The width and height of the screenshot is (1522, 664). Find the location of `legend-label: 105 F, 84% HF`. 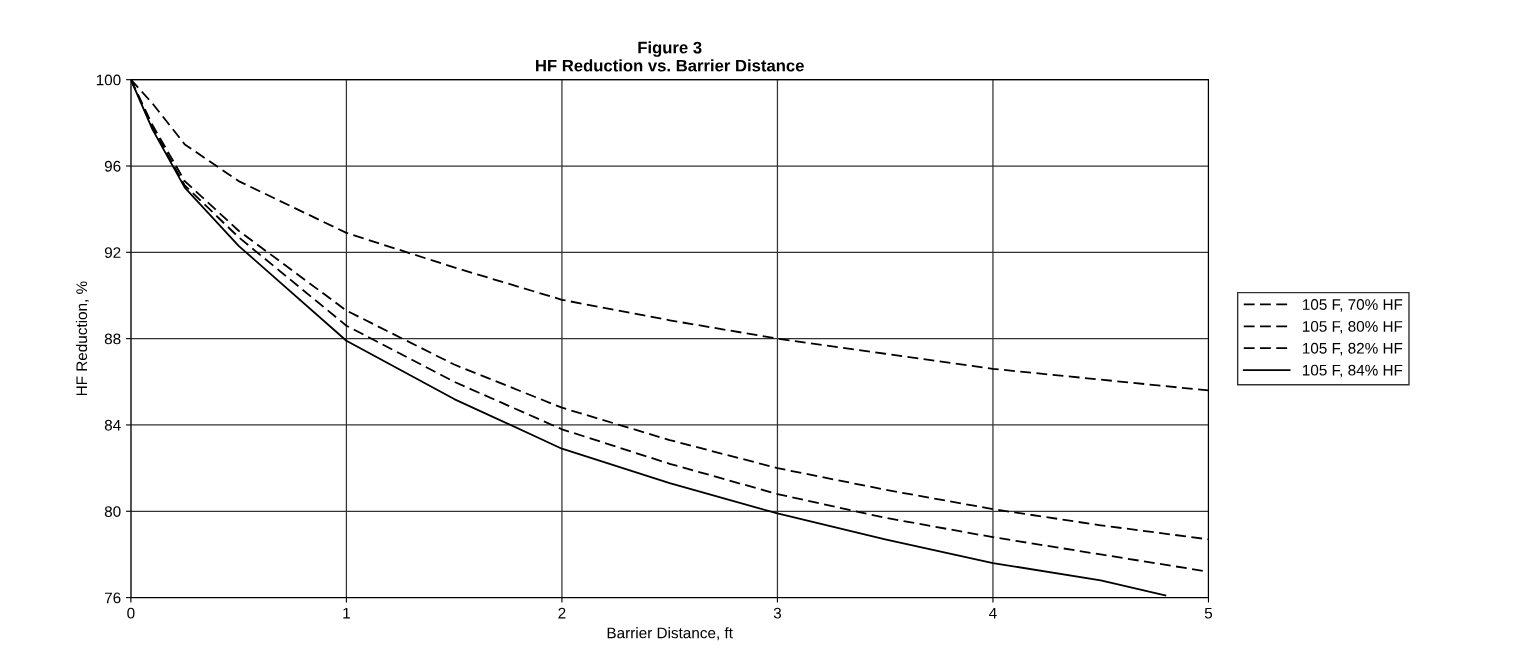

legend-label: 105 F, 84% HF is located at coordinates (1352, 371).